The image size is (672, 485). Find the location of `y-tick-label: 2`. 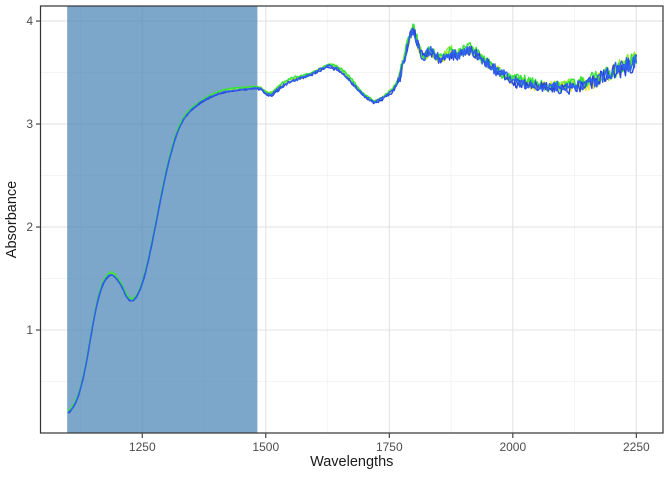

y-tick-label: 2 is located at coordinates (29, 227).